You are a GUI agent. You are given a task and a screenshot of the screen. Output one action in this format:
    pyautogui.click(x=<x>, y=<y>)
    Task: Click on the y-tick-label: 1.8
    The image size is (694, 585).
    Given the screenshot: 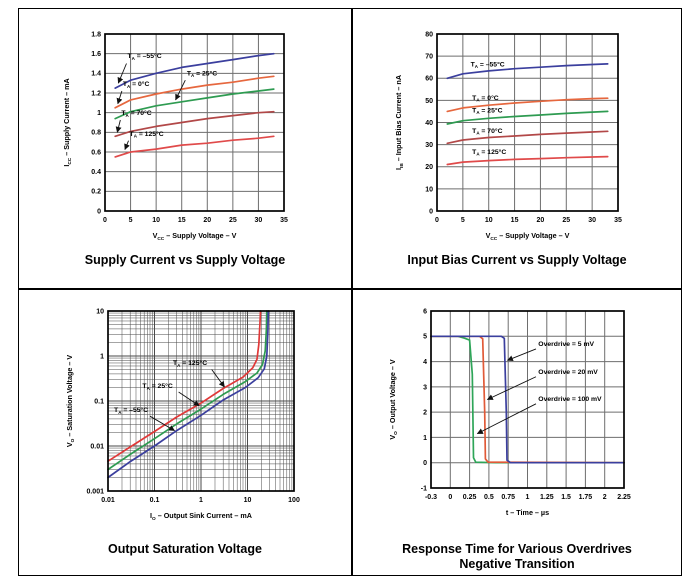 What is the action you would take?
    pyautogui.click(x=96, y=34)
    